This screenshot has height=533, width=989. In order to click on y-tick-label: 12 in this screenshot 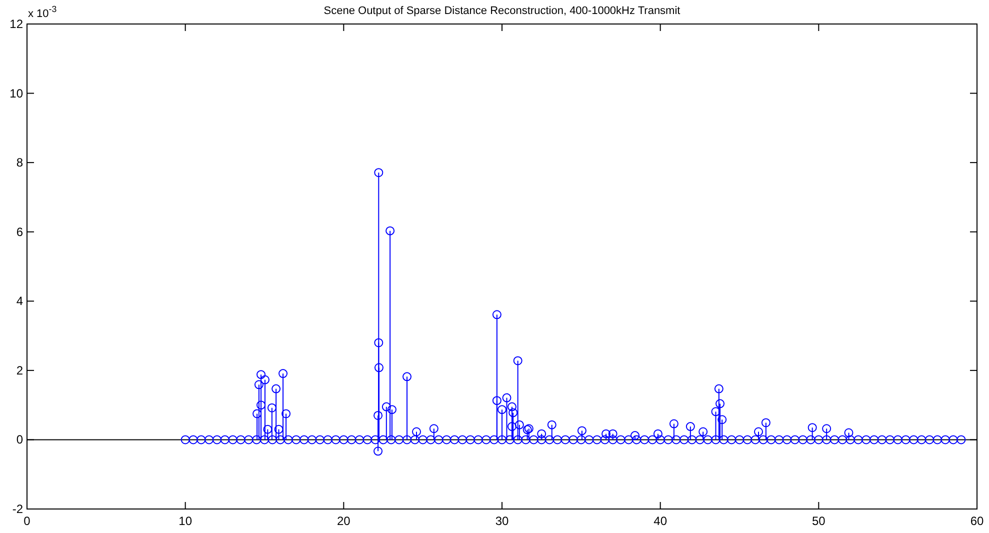, I will do `click(17, 24)`.